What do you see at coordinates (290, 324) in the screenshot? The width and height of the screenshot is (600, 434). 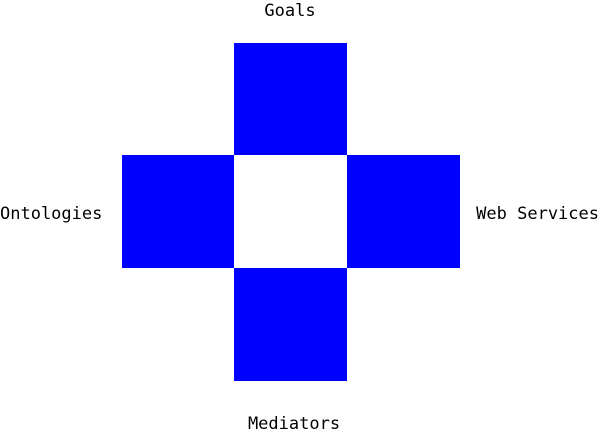 I see `mediators-block` at bounding box center [290, 324].